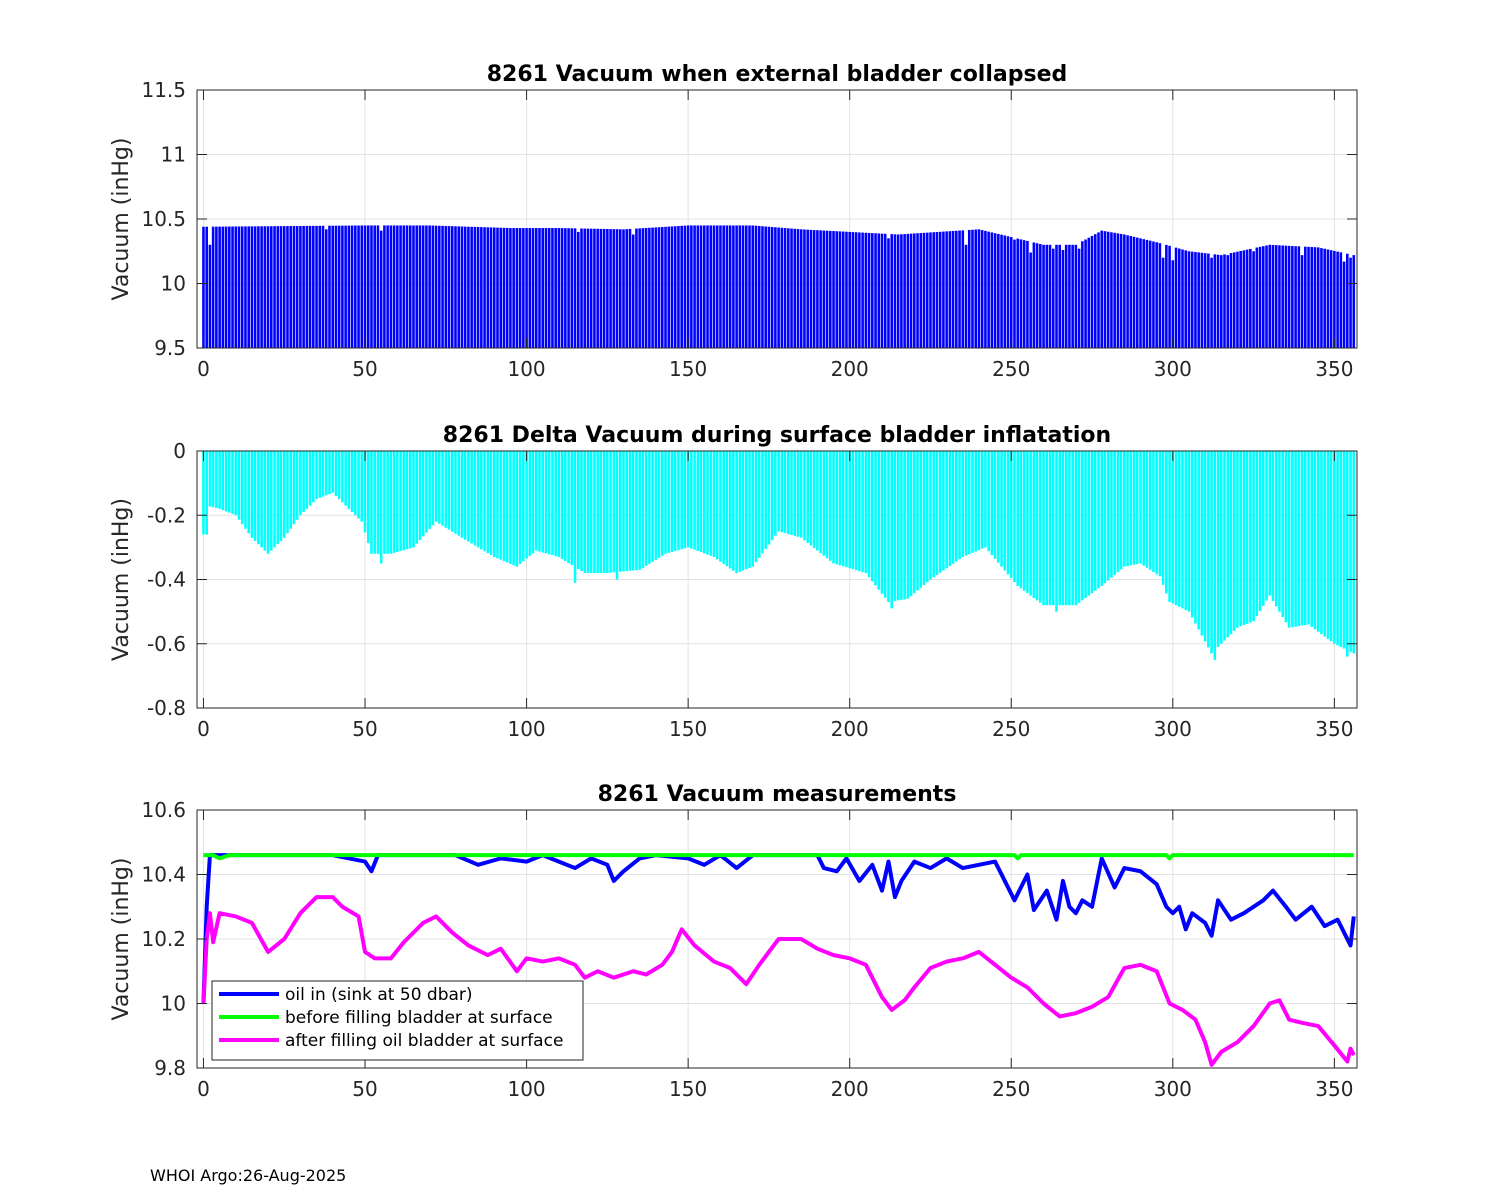 This screenshot has width=1500, height=1200. I want to click on x-tick-label: 50, so click(364, 1089).